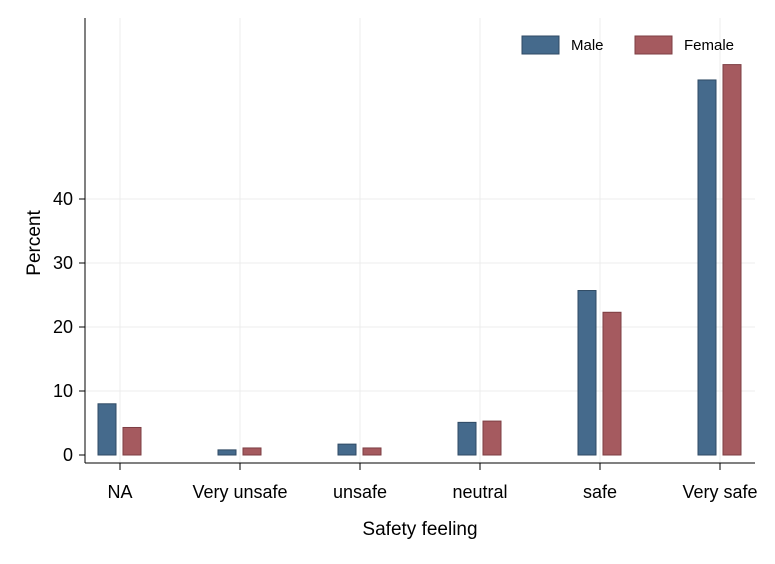 The height and width of the screenshot is (564, 775). I want to click on y-tick-label: 0, so click(68, 455).